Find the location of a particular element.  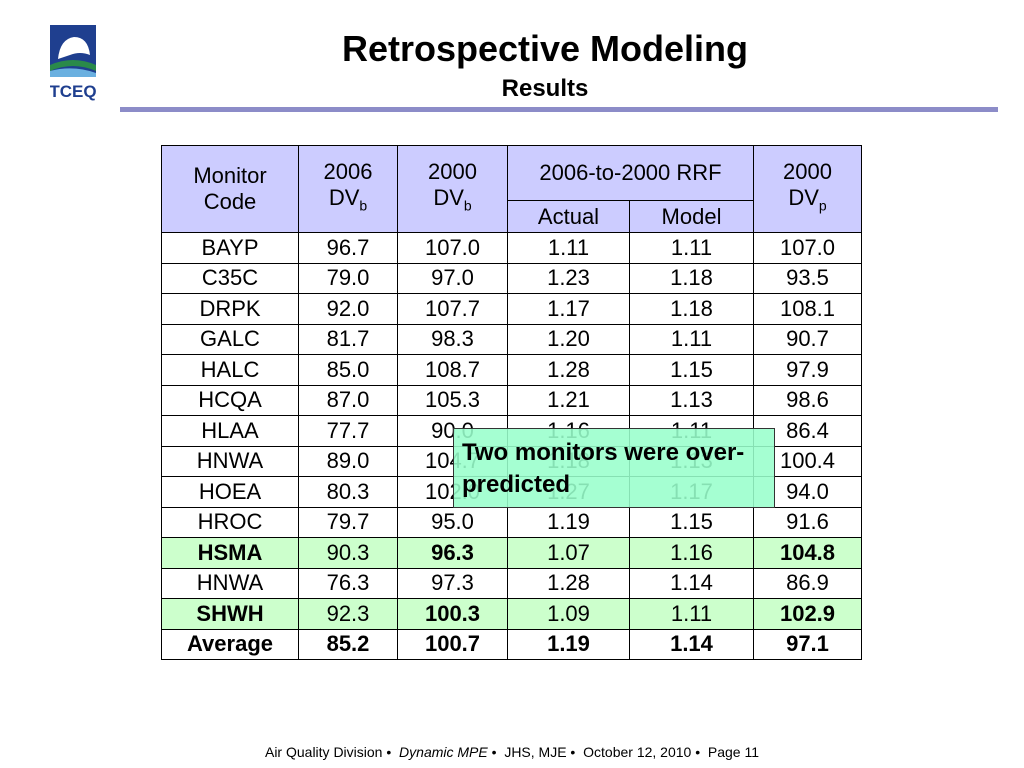

table-cell: 97.0 is located at coordinates (452, 278).